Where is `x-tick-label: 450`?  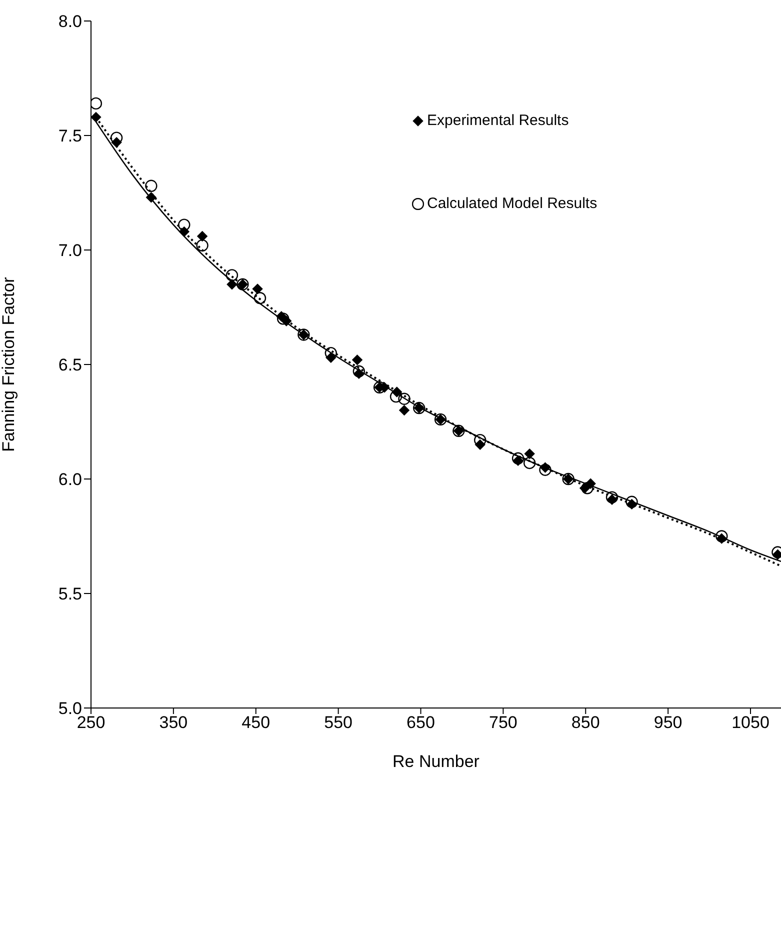
x-tick-label: 450 is located at coordinates (256, 722).